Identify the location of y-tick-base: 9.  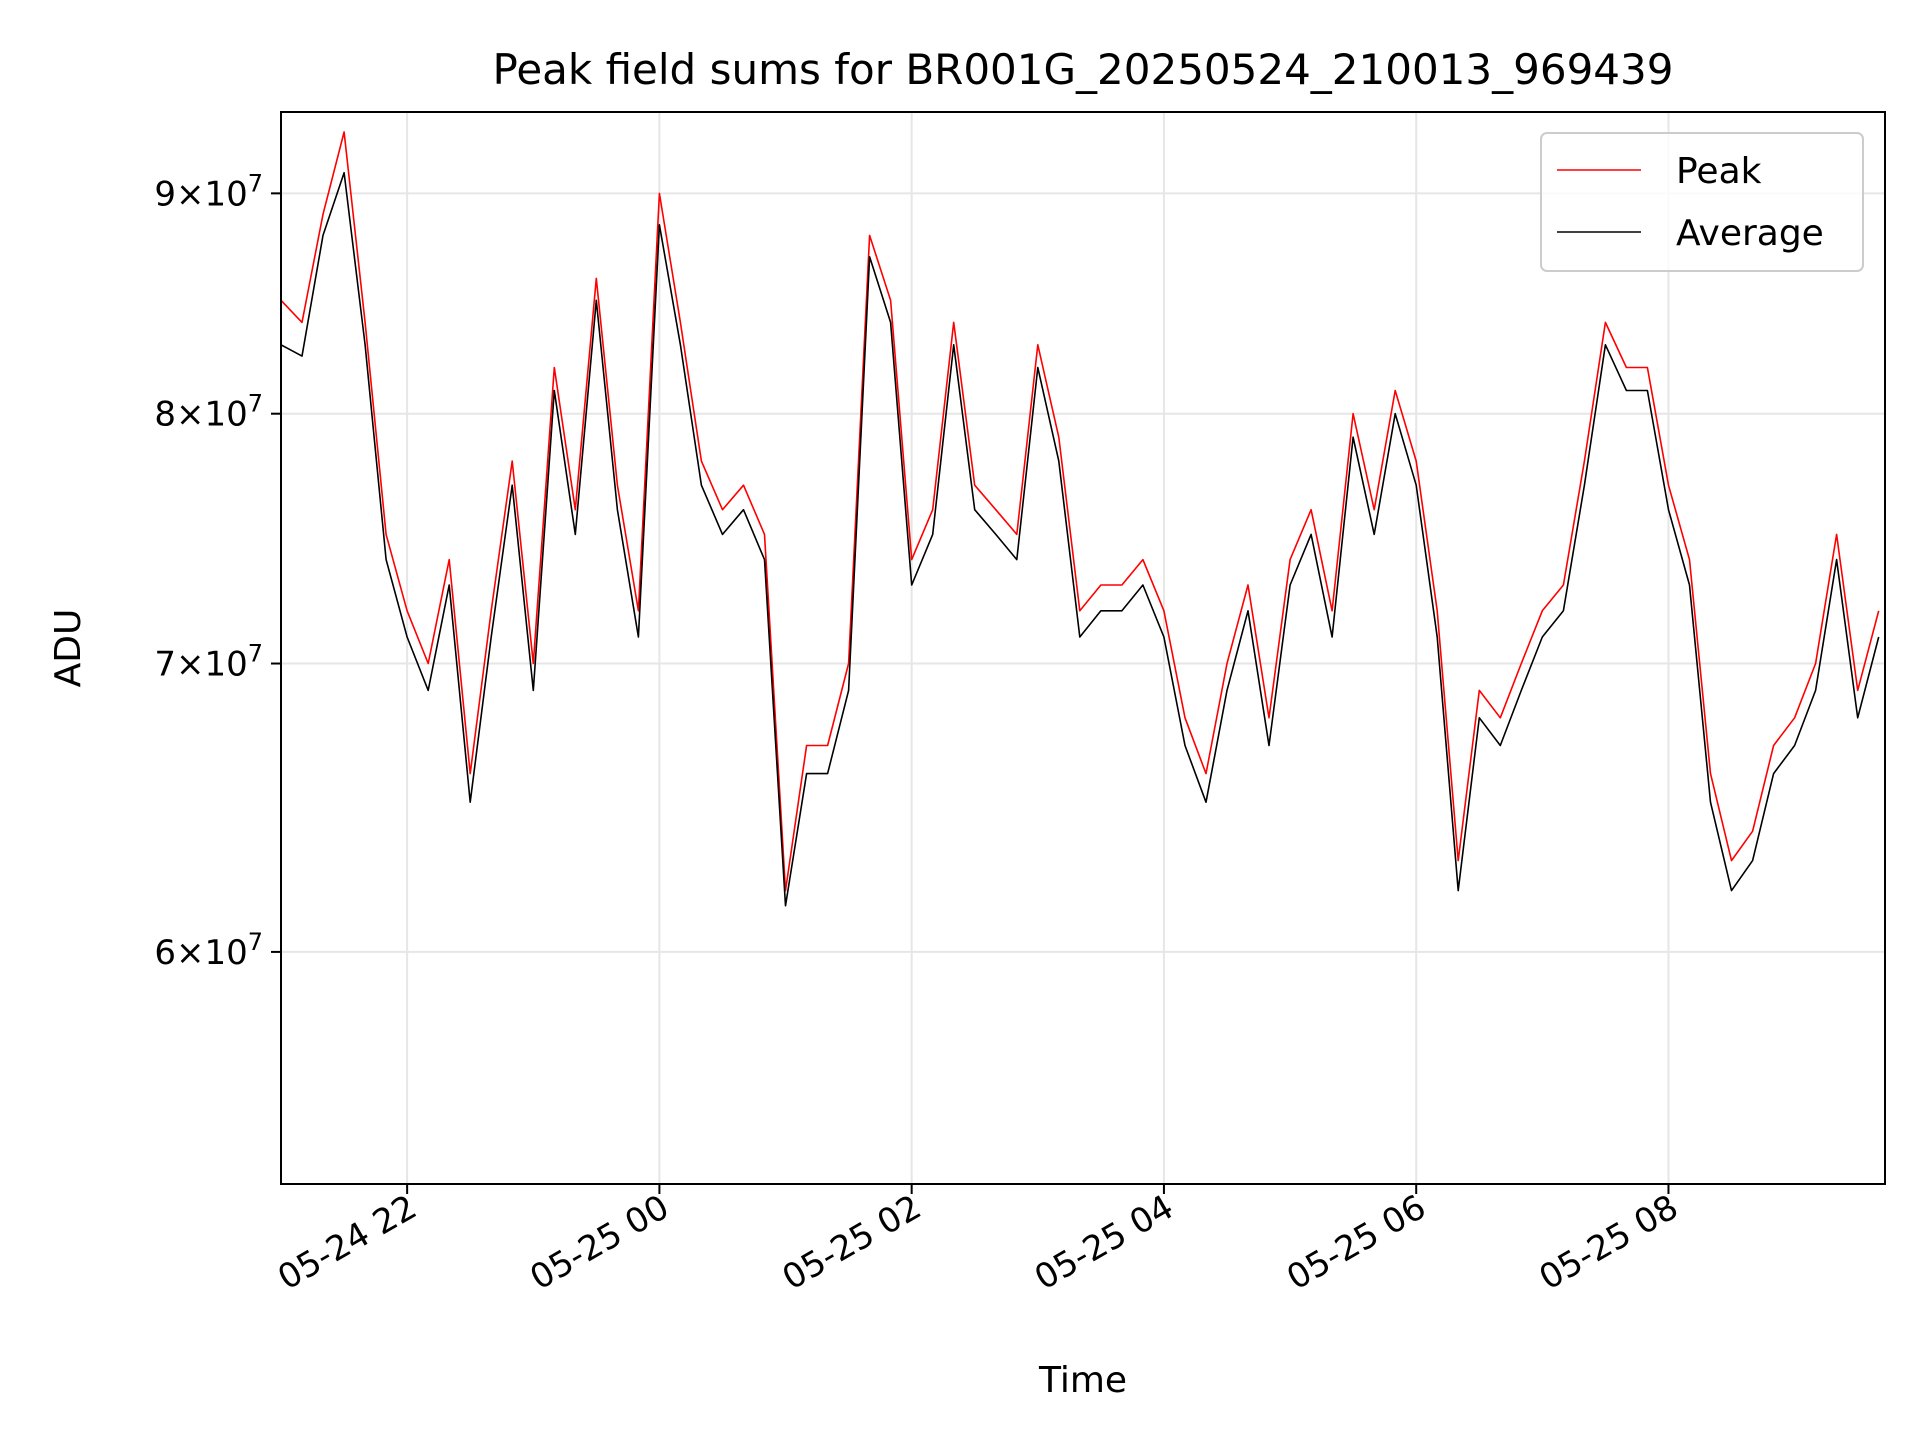
(165, 194).